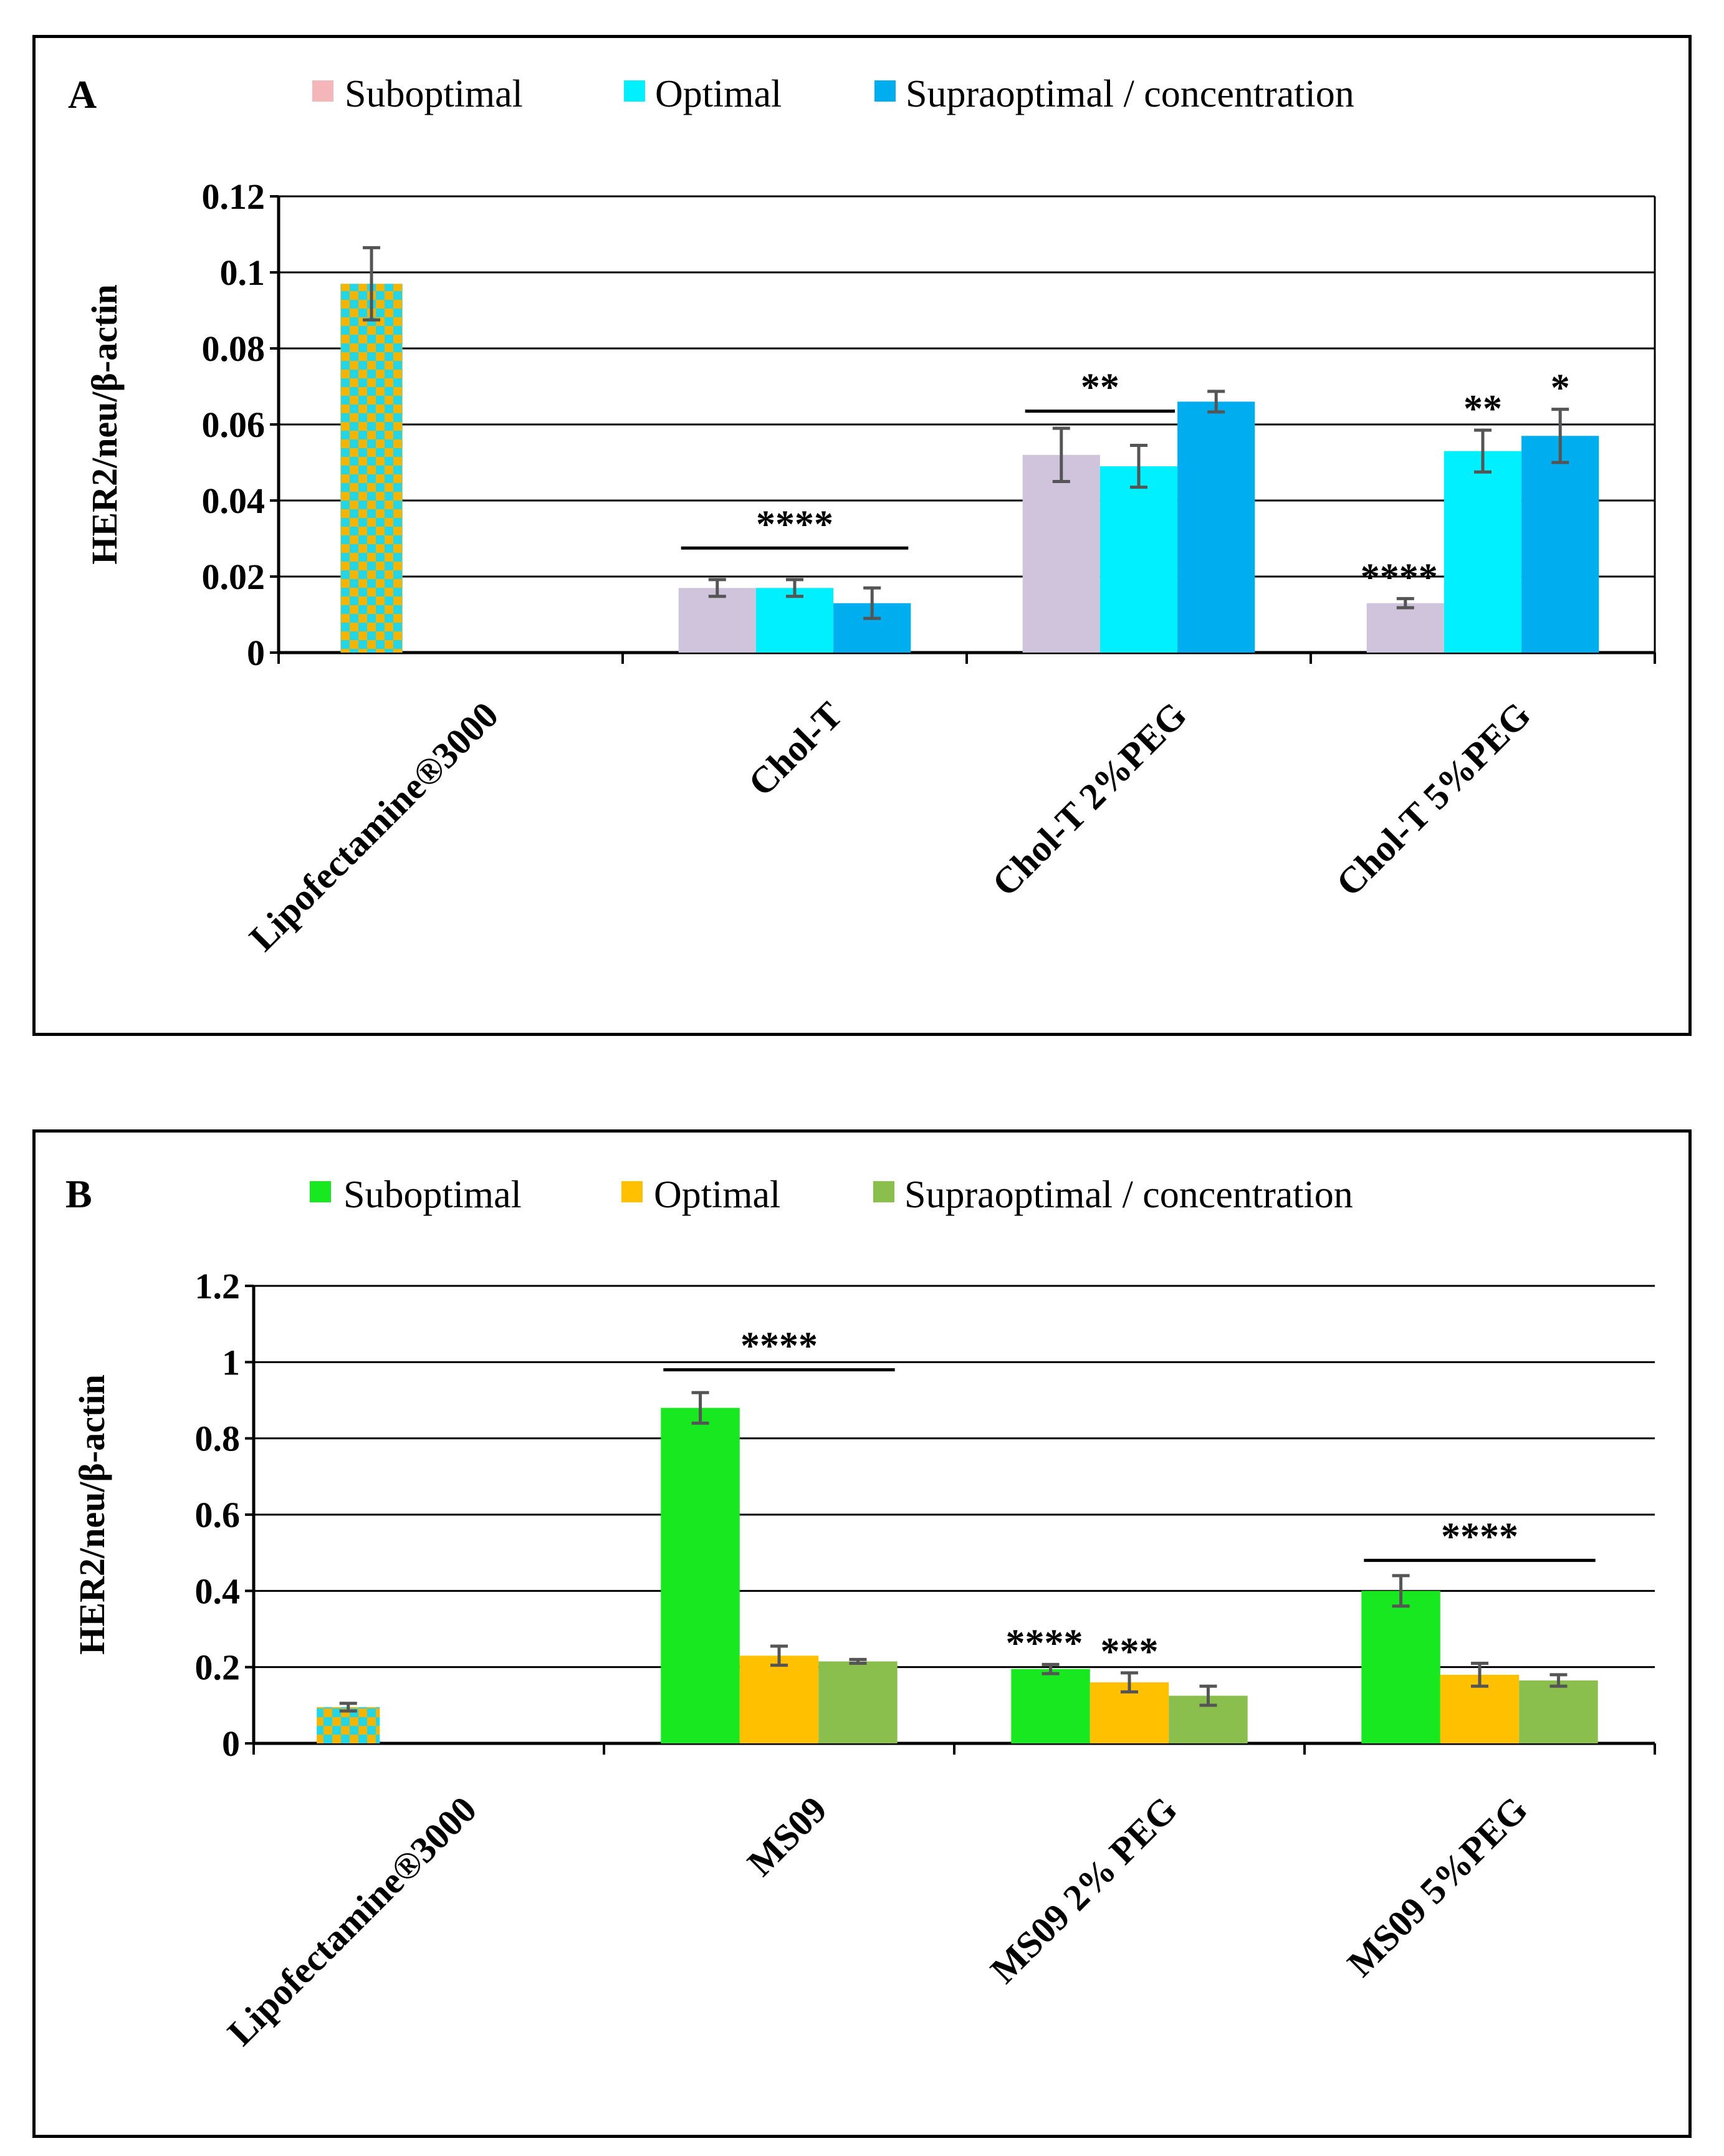 The height and width of the screenshot is (2156, 1724). What do you see at coordinates (1083, 1890) in the screenshot?
I see `x-category-label: MS09 2% PEG` at bounding box center [1083, 1890].